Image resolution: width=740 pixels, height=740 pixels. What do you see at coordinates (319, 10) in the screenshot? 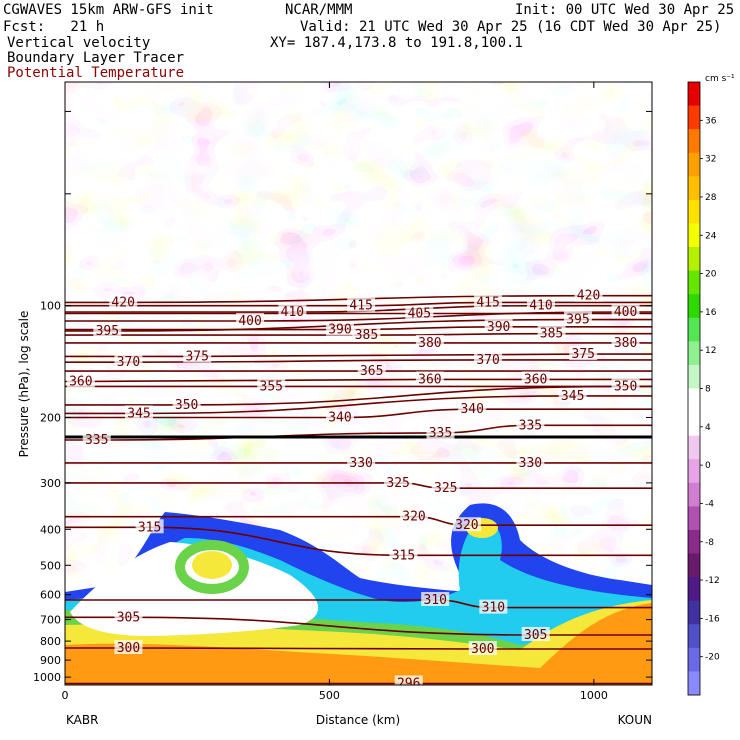
I see `org-label: NCAR/MMM` at bounding box center [319, 10].